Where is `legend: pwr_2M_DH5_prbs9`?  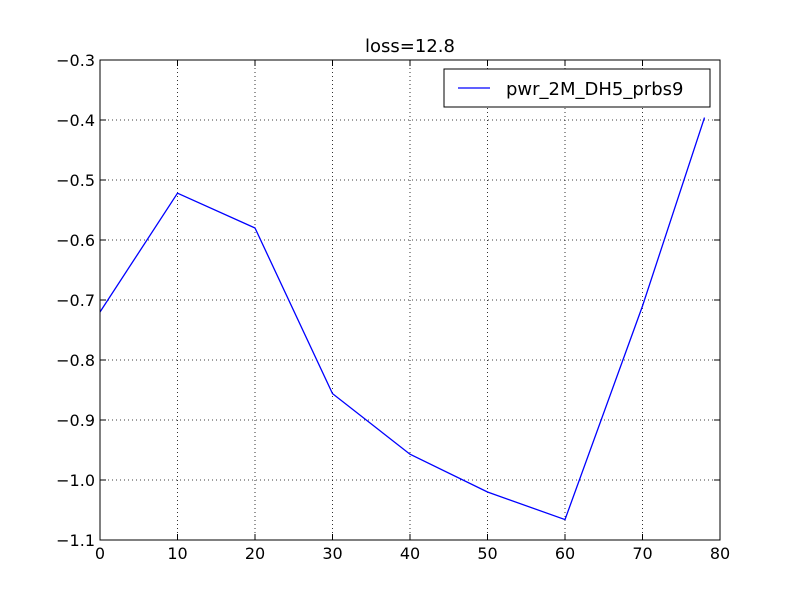
legend: pwr_2M_DH5_prbs9 is located at coordinates (577, 88).